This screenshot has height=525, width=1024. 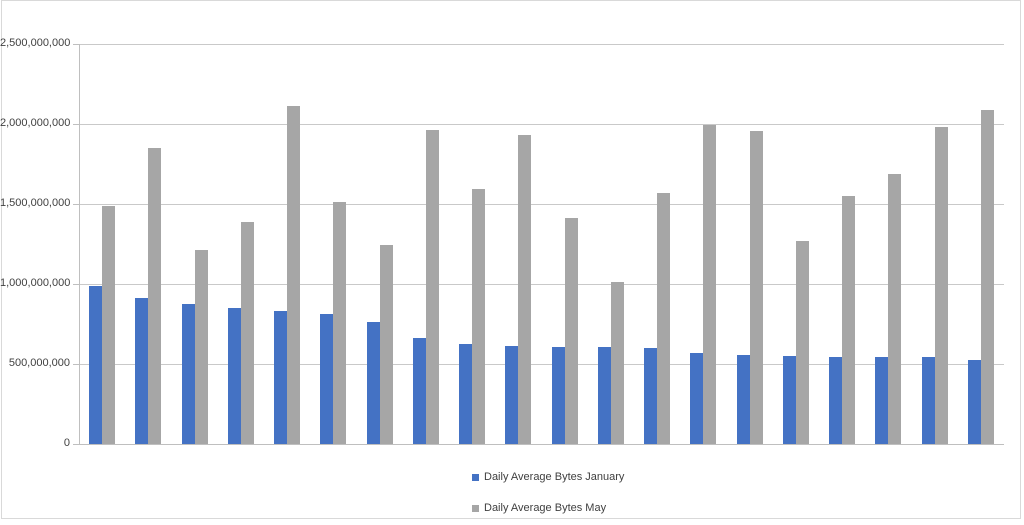 I want to click on y-tick-label: 1,000,000,000, so click(x=35, y=283).